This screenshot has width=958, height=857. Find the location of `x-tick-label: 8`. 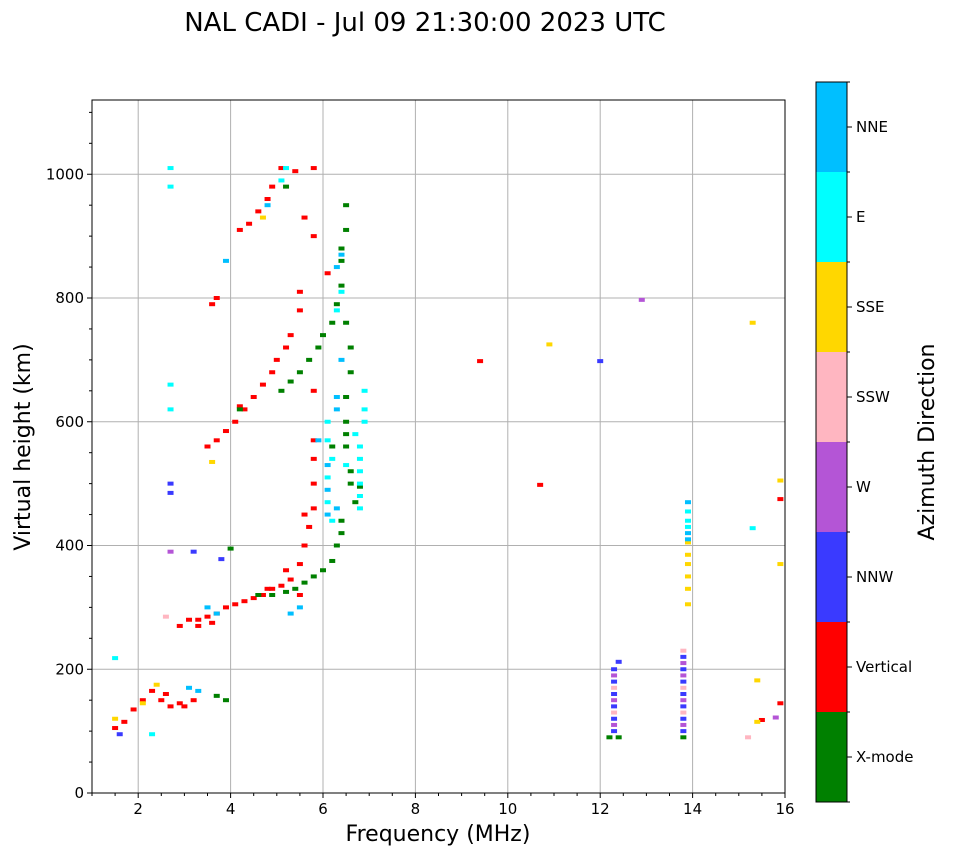

x-tick-label: 8 is located at coordinates (416, 809).